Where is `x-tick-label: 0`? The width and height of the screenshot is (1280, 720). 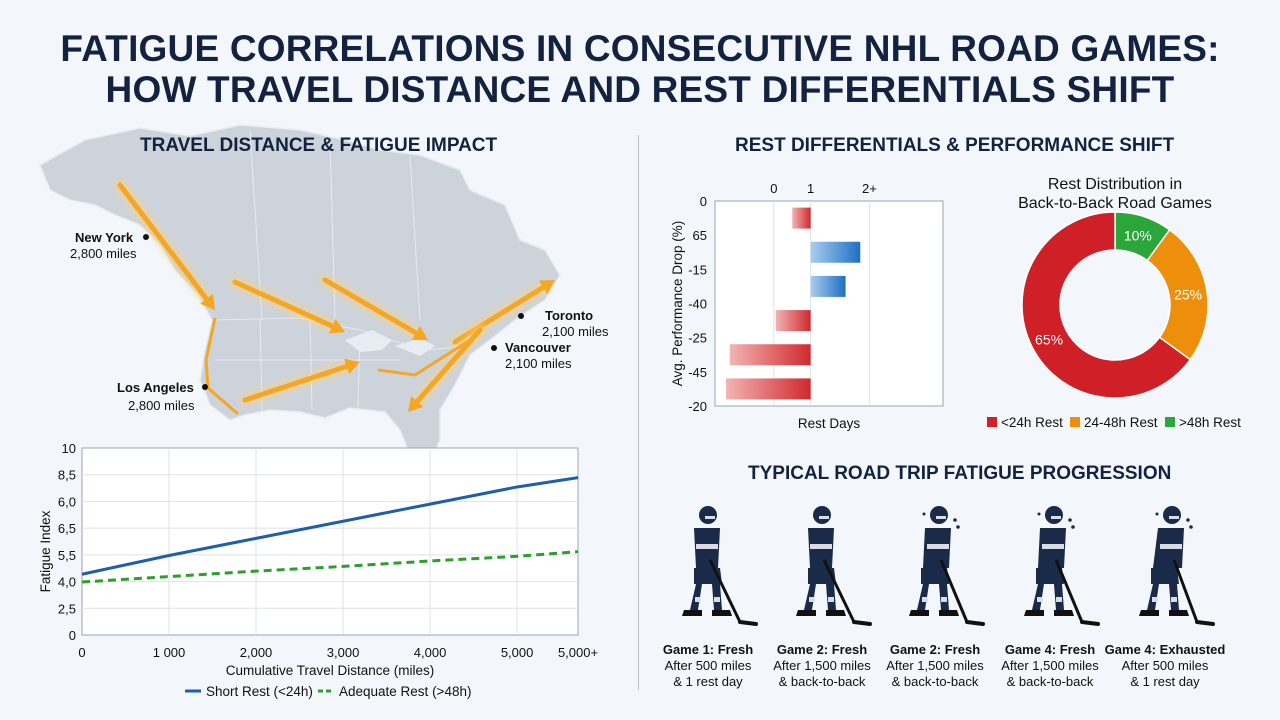 x-tick-label: 0 is located at coordinates (81, 652).